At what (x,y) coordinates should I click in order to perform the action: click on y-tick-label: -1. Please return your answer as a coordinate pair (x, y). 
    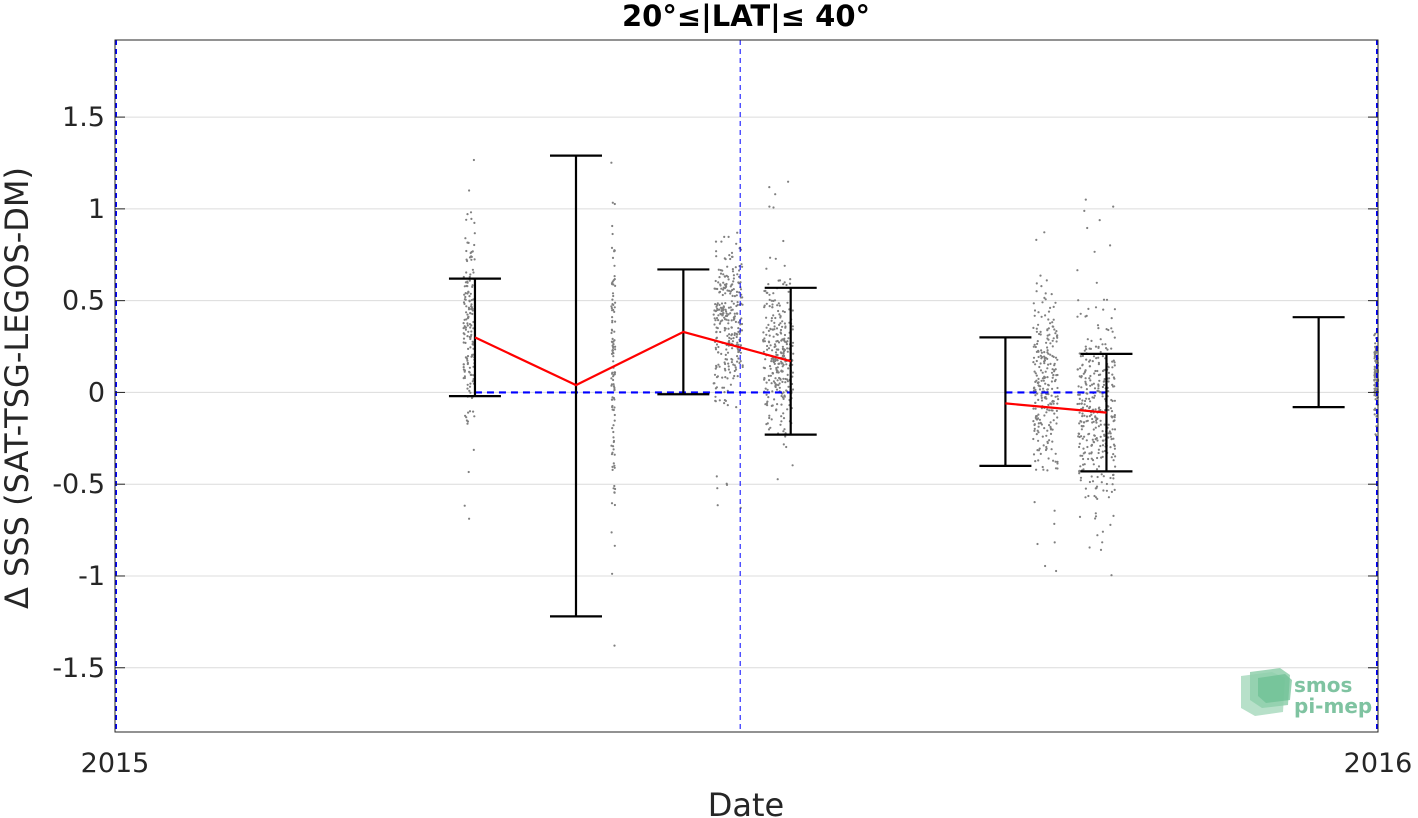
    Looking at the image, I should click on (91, 576).